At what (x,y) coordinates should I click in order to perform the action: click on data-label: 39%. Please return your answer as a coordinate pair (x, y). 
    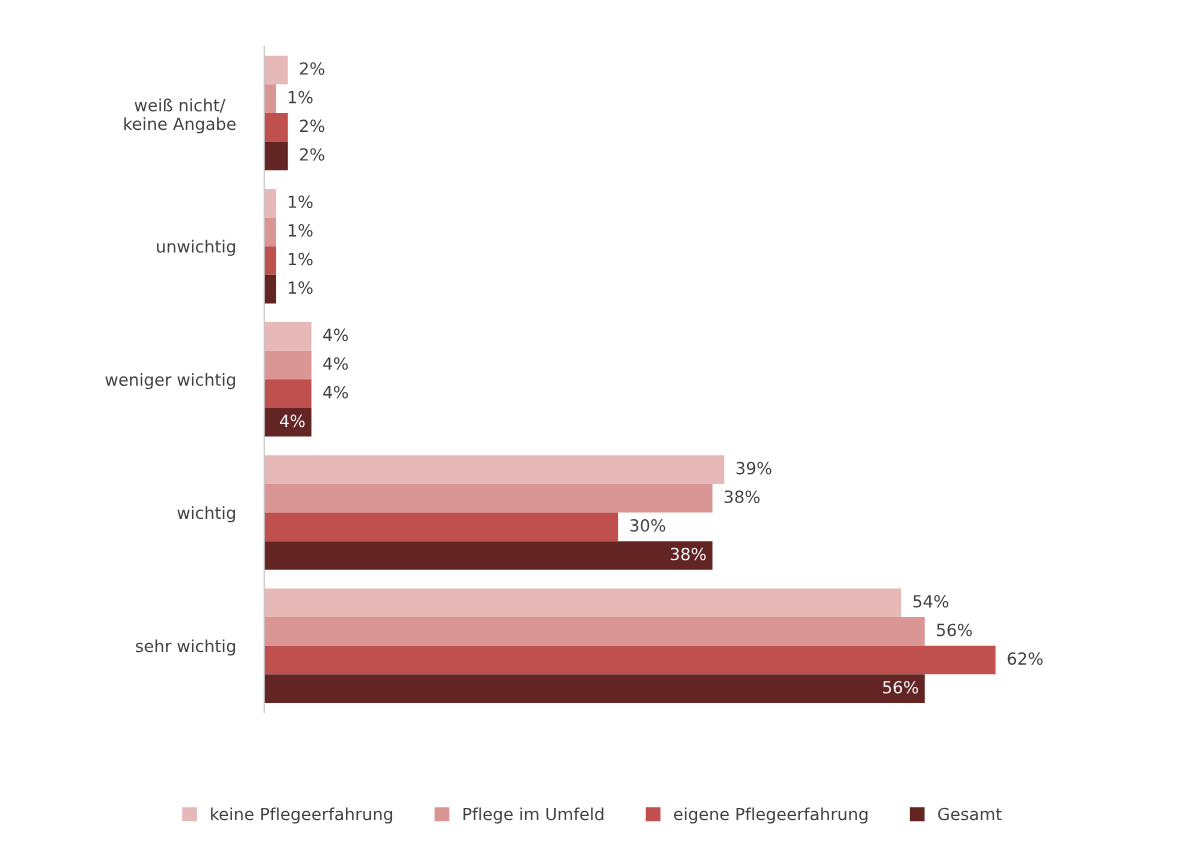
    Looking at the image, I should click on (754, 468).